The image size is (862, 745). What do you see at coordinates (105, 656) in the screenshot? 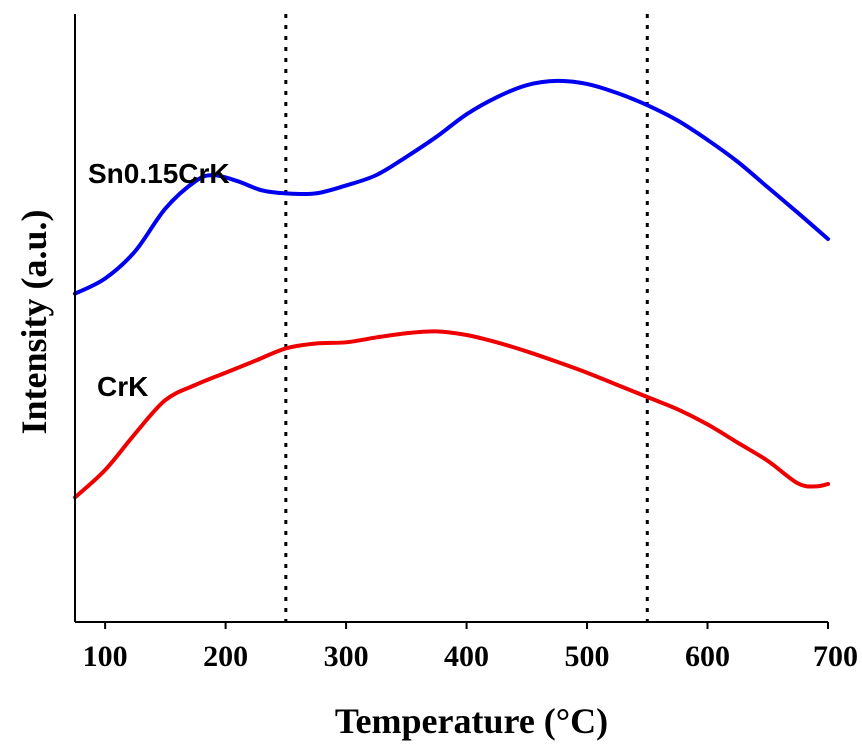
I see `x-tick-label-100: 100` at bounding box center [105, 656].